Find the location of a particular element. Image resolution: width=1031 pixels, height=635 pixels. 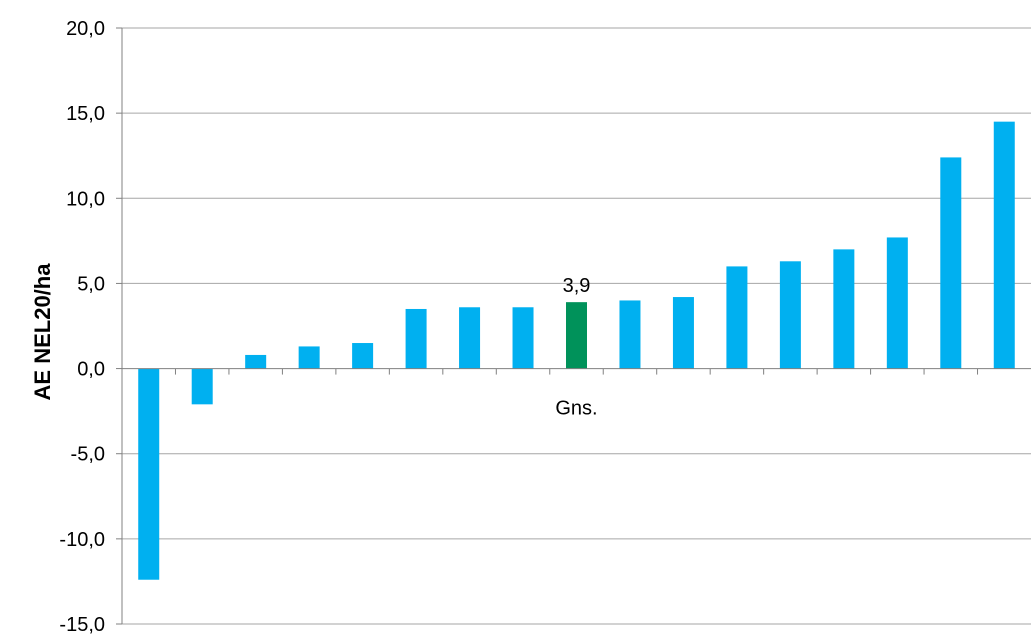

bar-highlight is located at coordinates (576, 335).